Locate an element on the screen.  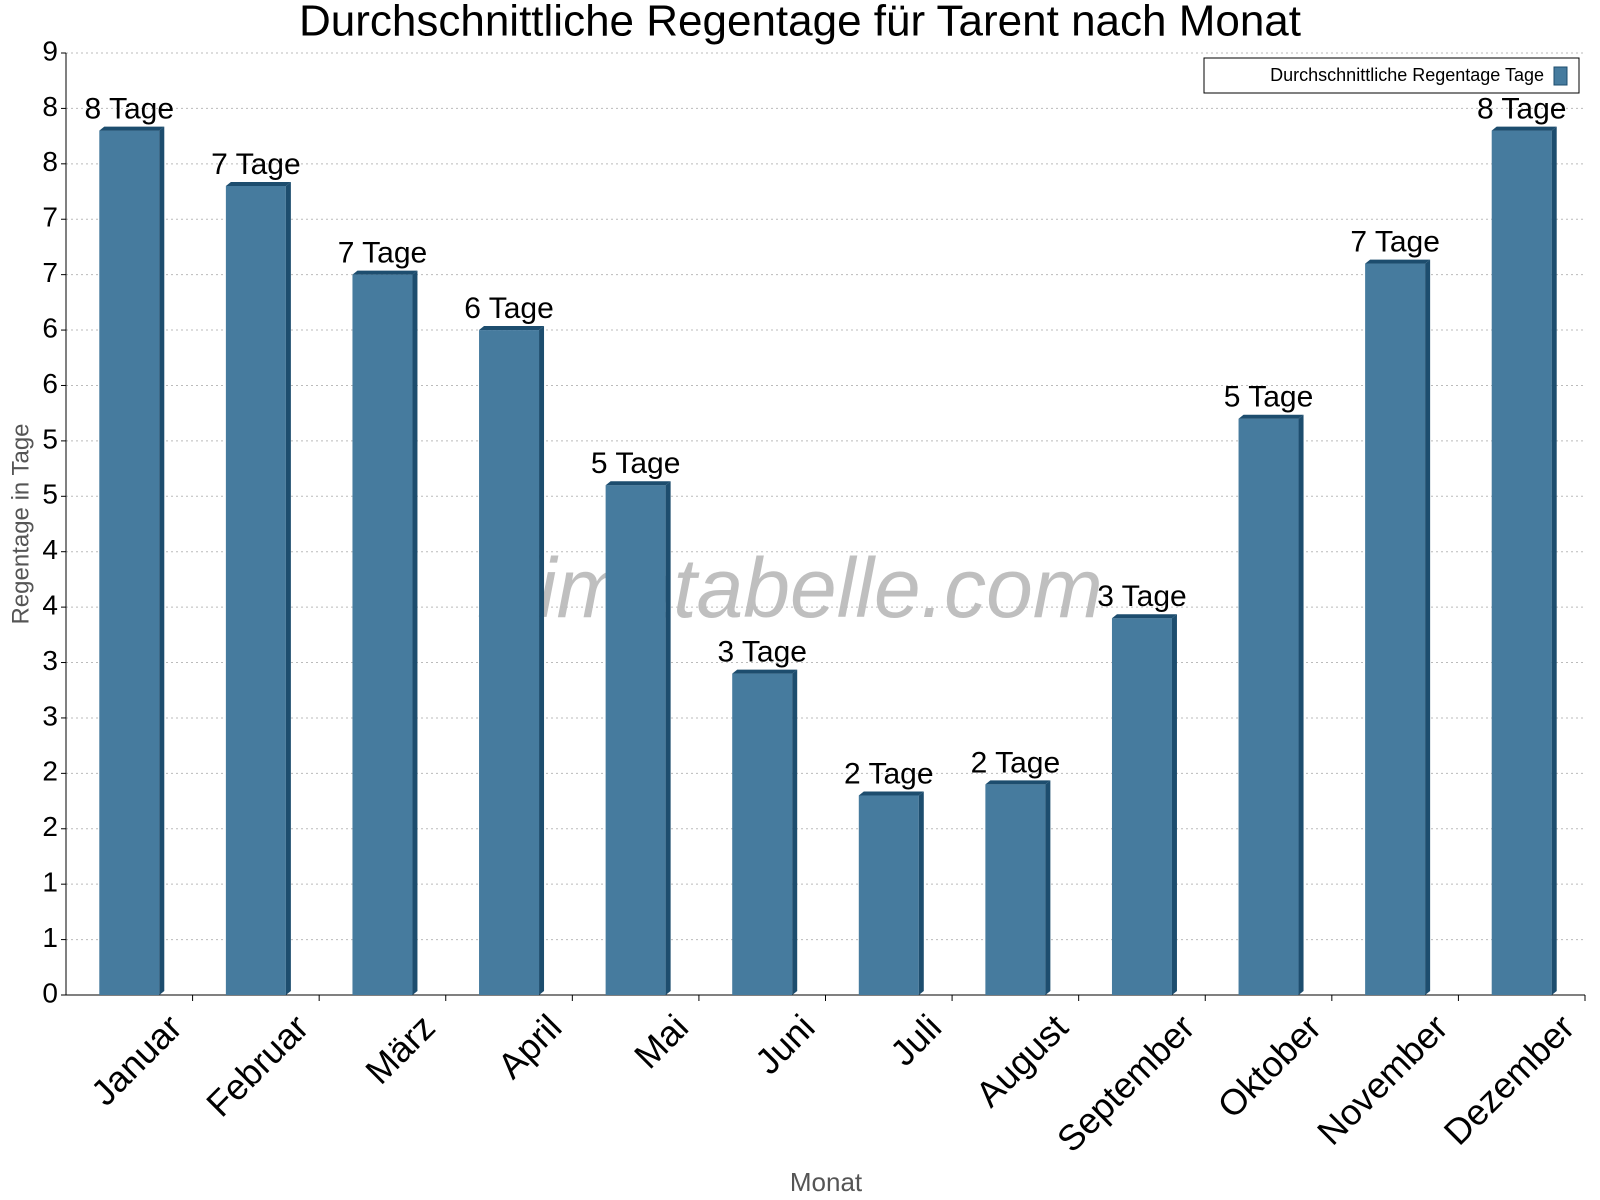
legend-box is located at coordinates (1391, 75).